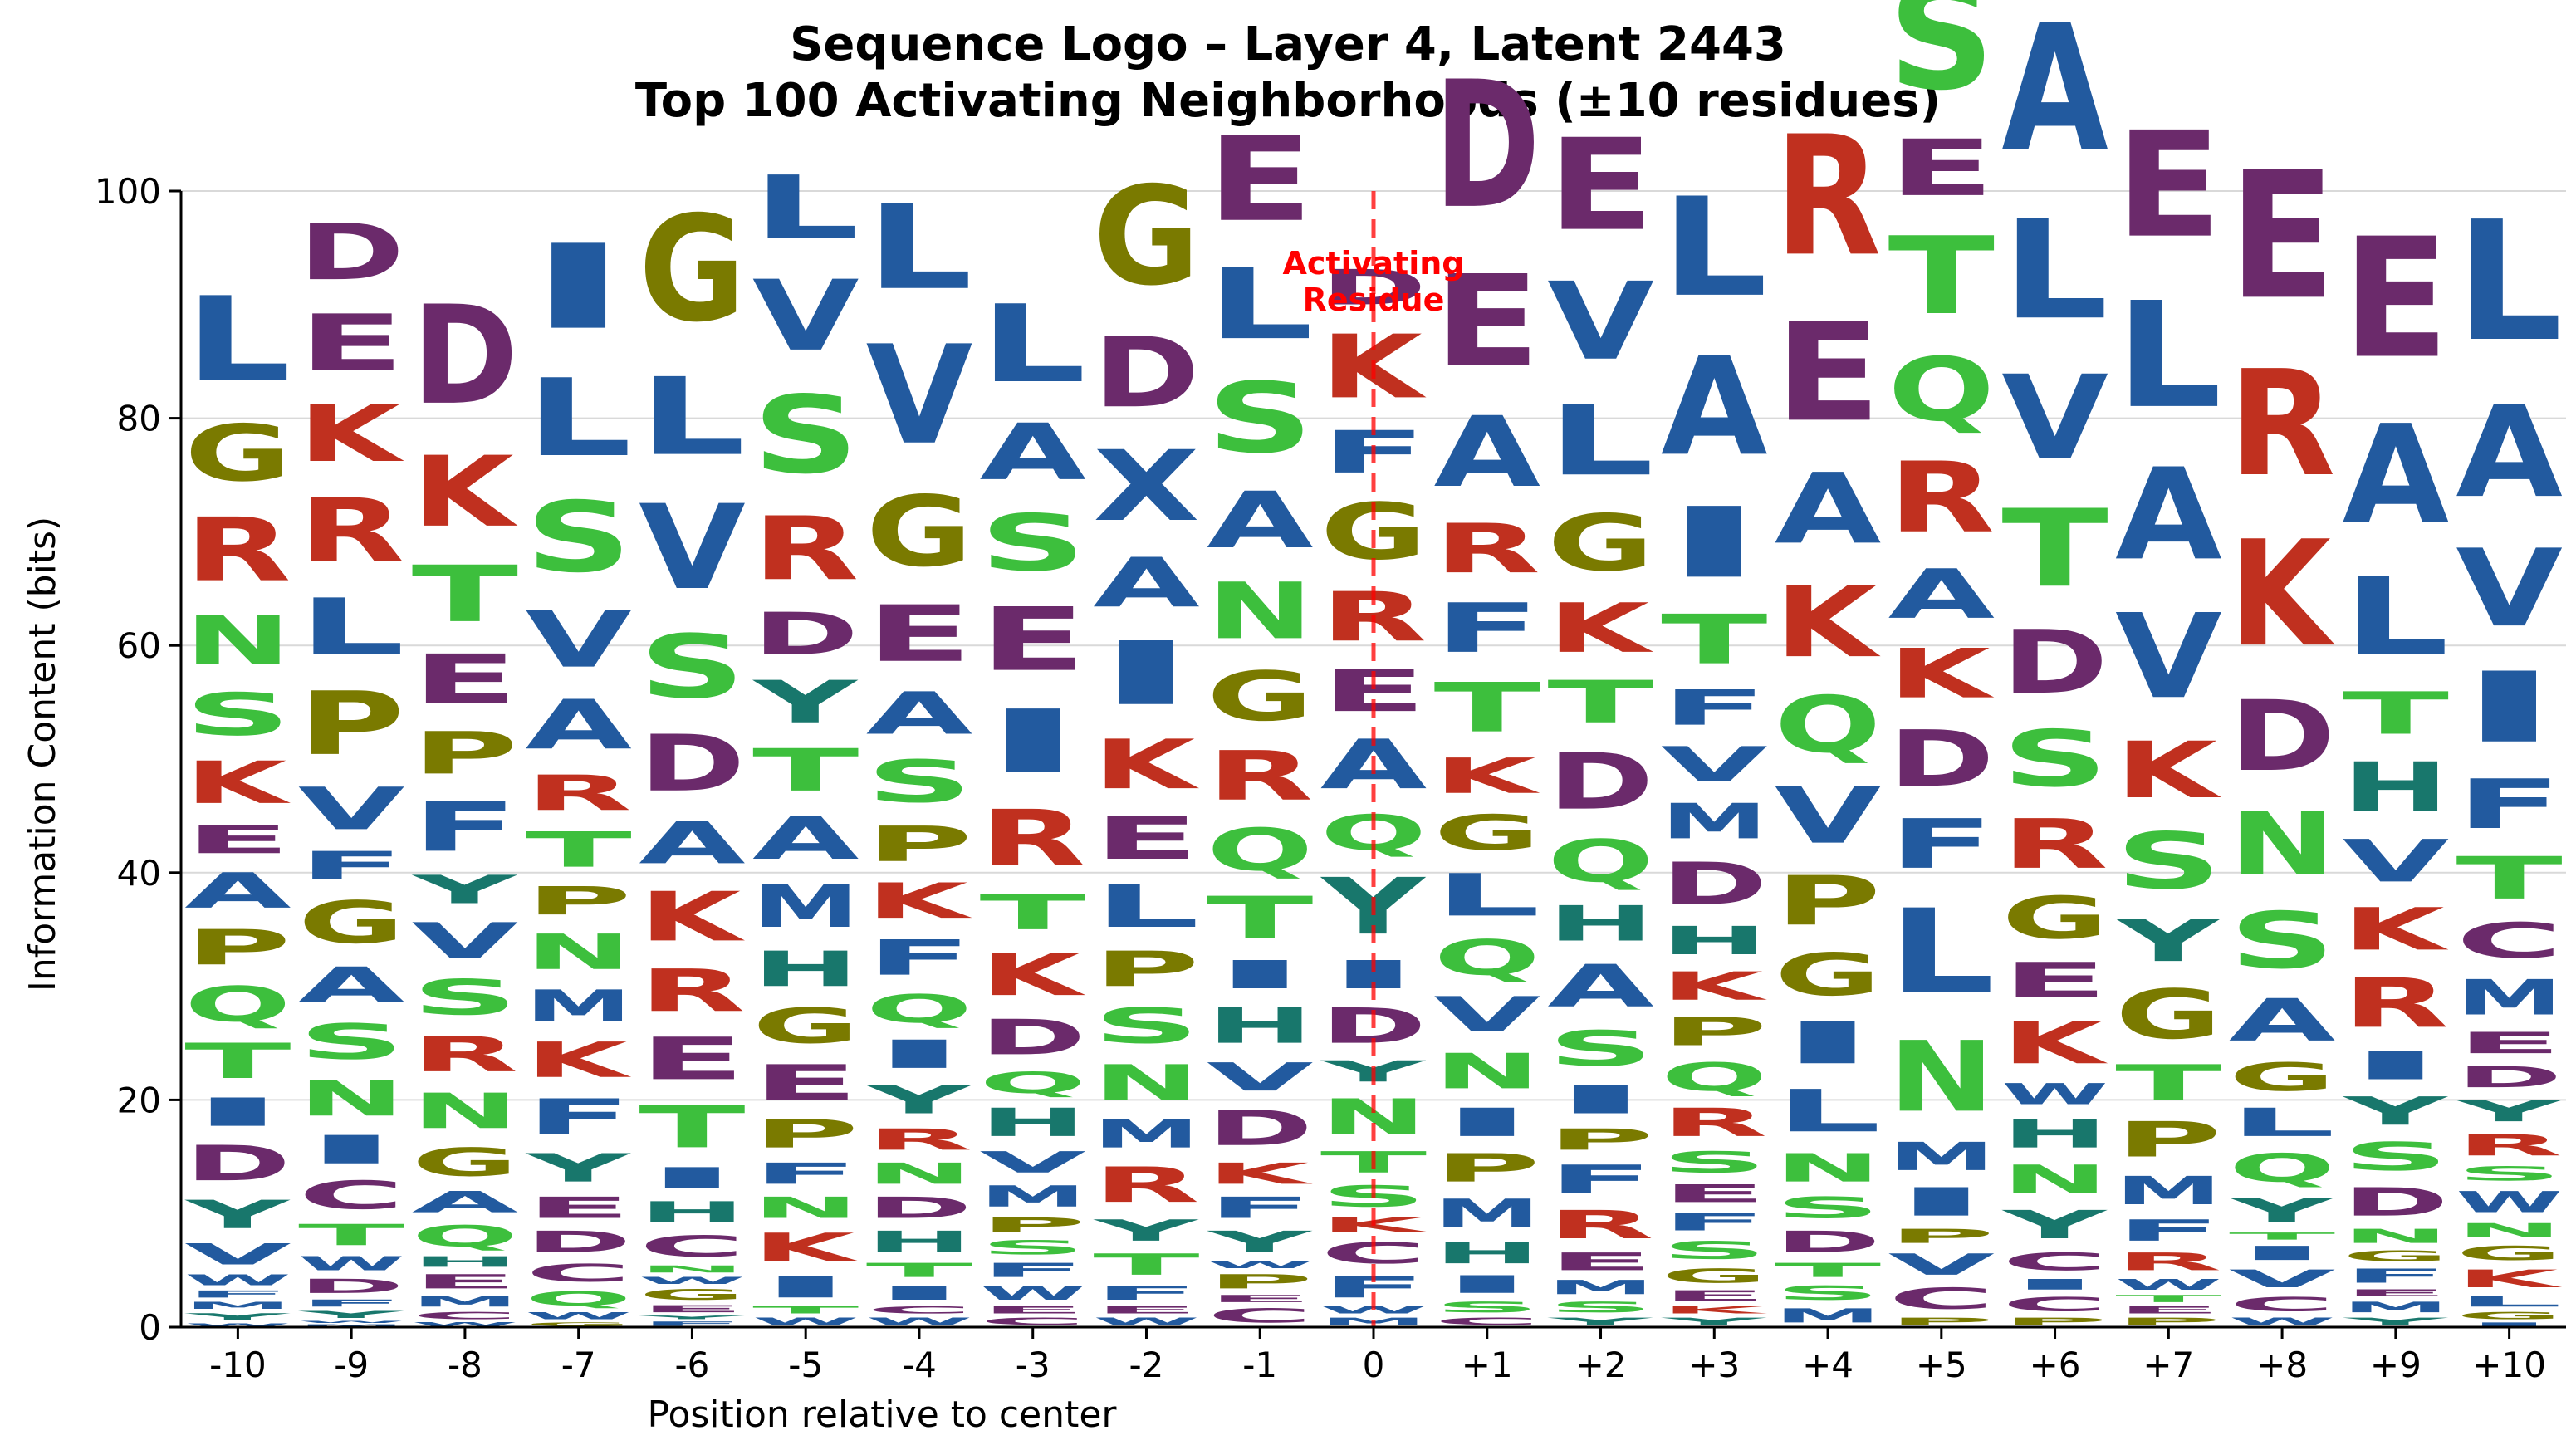 Image resolution: width=2576 pixels, height=1455 pixels. What do you see at coordinates (1288, 44) in the screenshot?
I see `chart-title: Sequence Logo – Layer 4, Latent 2443` at bounding box center [1288, 44].